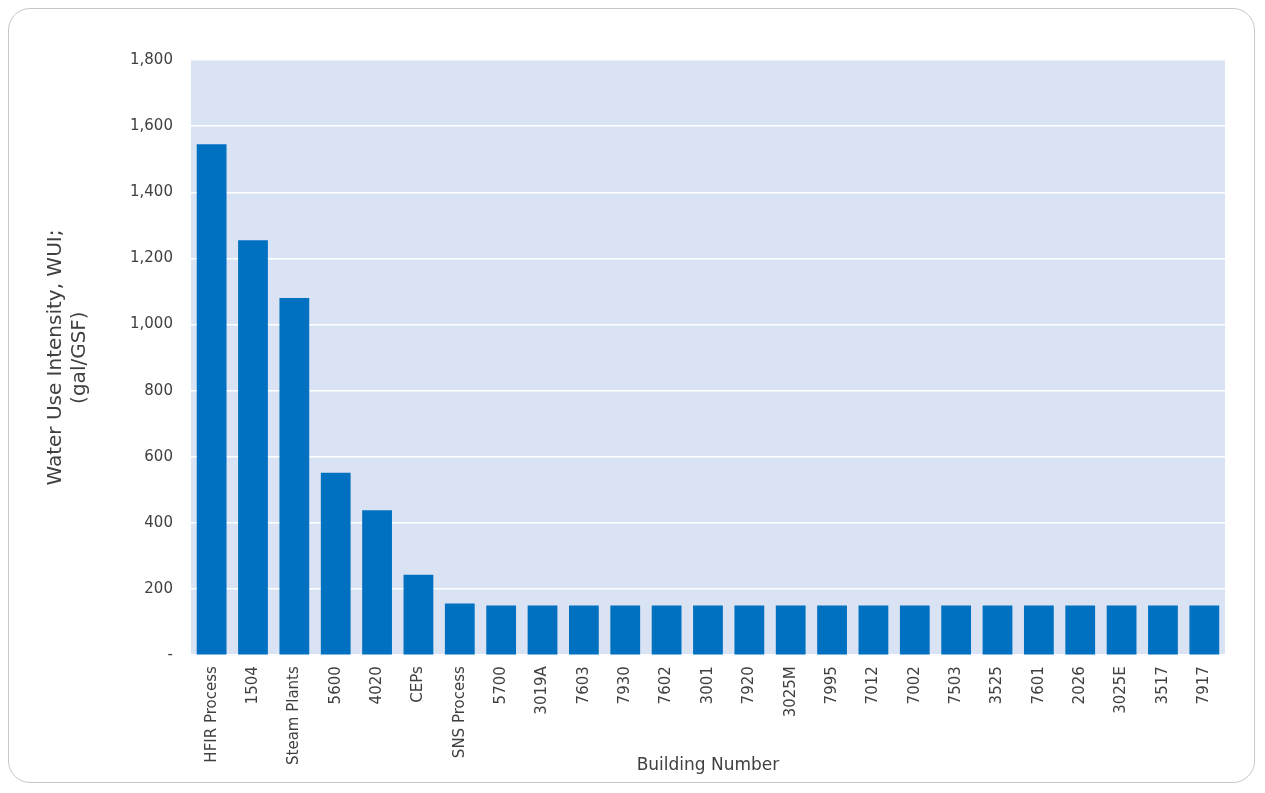  Describe the element at coordinates (1037, 685) in the screenshot. I see `x-tick-label: 7601` at that location.